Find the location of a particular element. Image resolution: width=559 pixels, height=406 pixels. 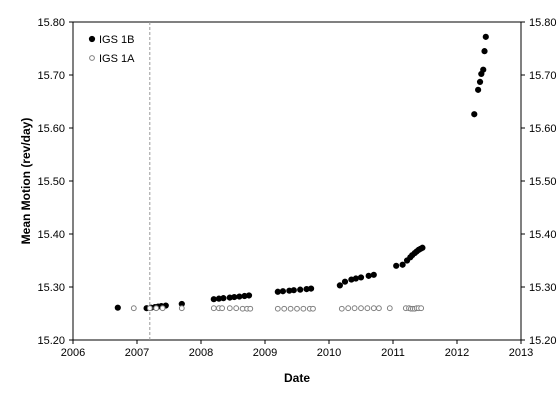

y-right-tick-label: 15.70 is located at coordinates (543, 76).